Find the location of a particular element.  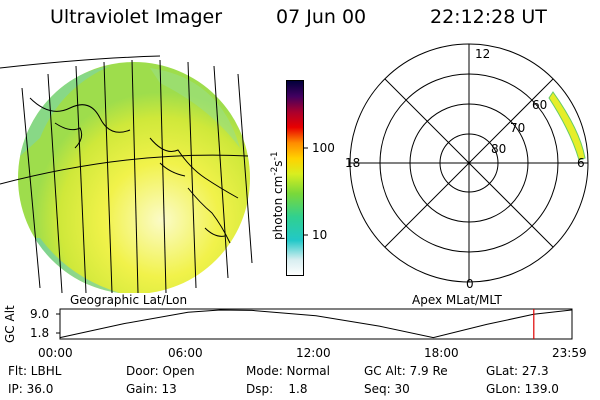

status-glon: GLon: 139.0 is located at coordinates (522, 389).